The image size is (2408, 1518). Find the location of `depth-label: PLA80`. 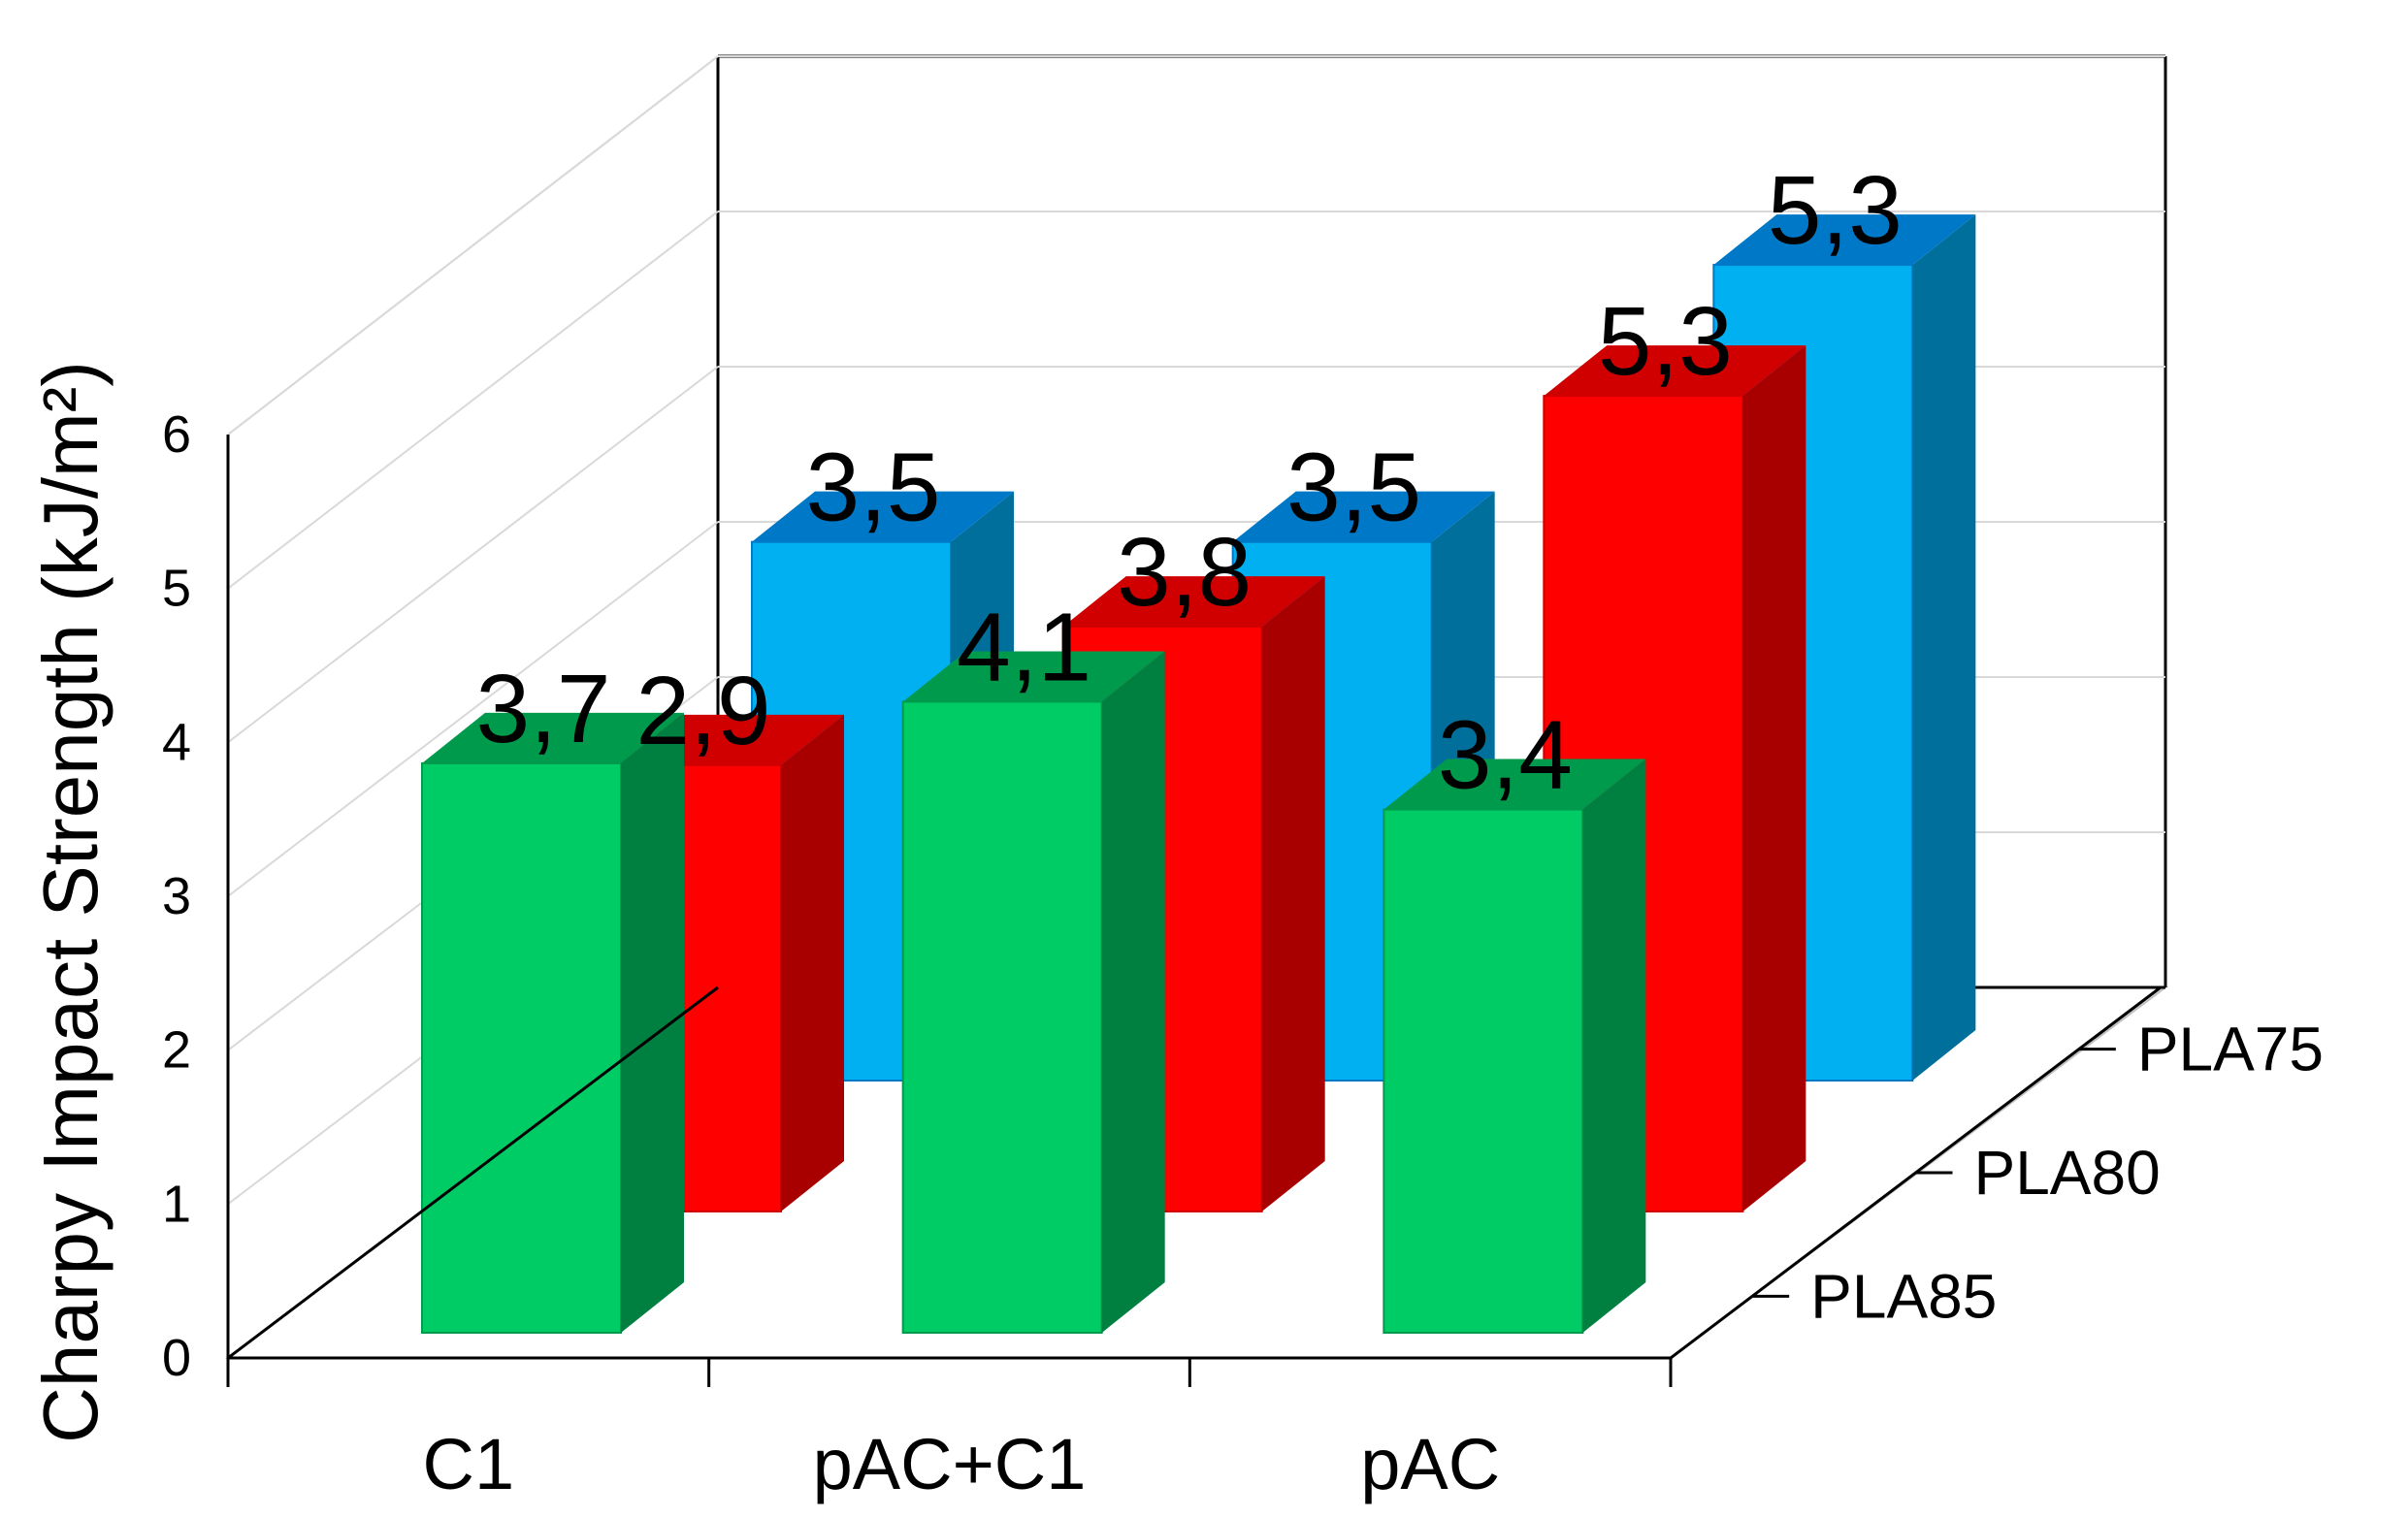

depth-label: PLA80 is located at coordinates (2067, 1173).